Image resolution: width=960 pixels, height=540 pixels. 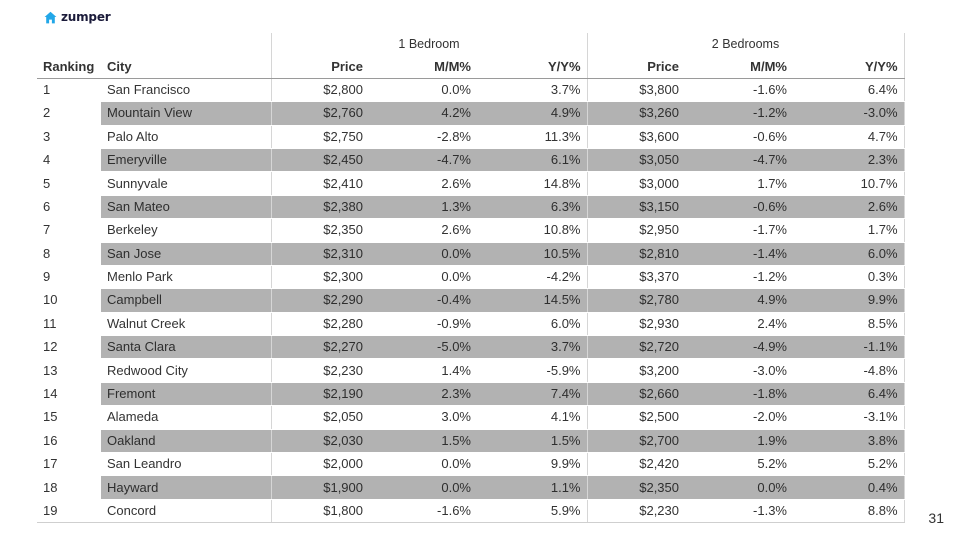 What do you see at coordinates (186, 183) in the screenshot?
I see `city-cell: Sunnyvale` at bounding box center [186, 183].